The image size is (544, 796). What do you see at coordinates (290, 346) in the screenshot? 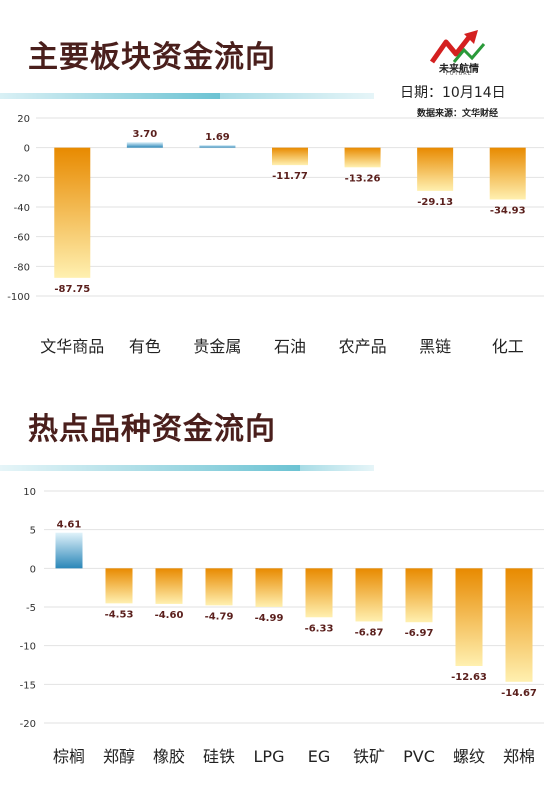
I see `x-category-label: 石油` at bounding box center [290, 346].